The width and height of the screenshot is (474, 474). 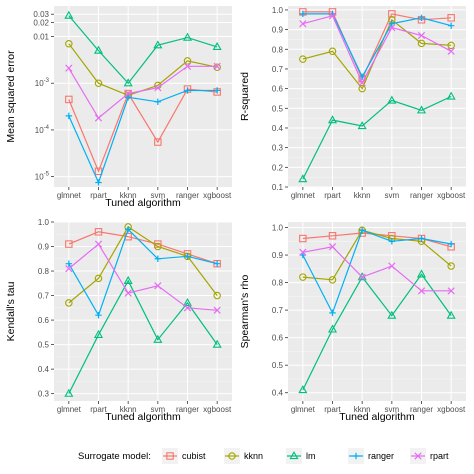 What do you see at coordinates (42, 130) in the screenshot?
I see `y-tick-label: 10-4` at bounding box center [42, 130].